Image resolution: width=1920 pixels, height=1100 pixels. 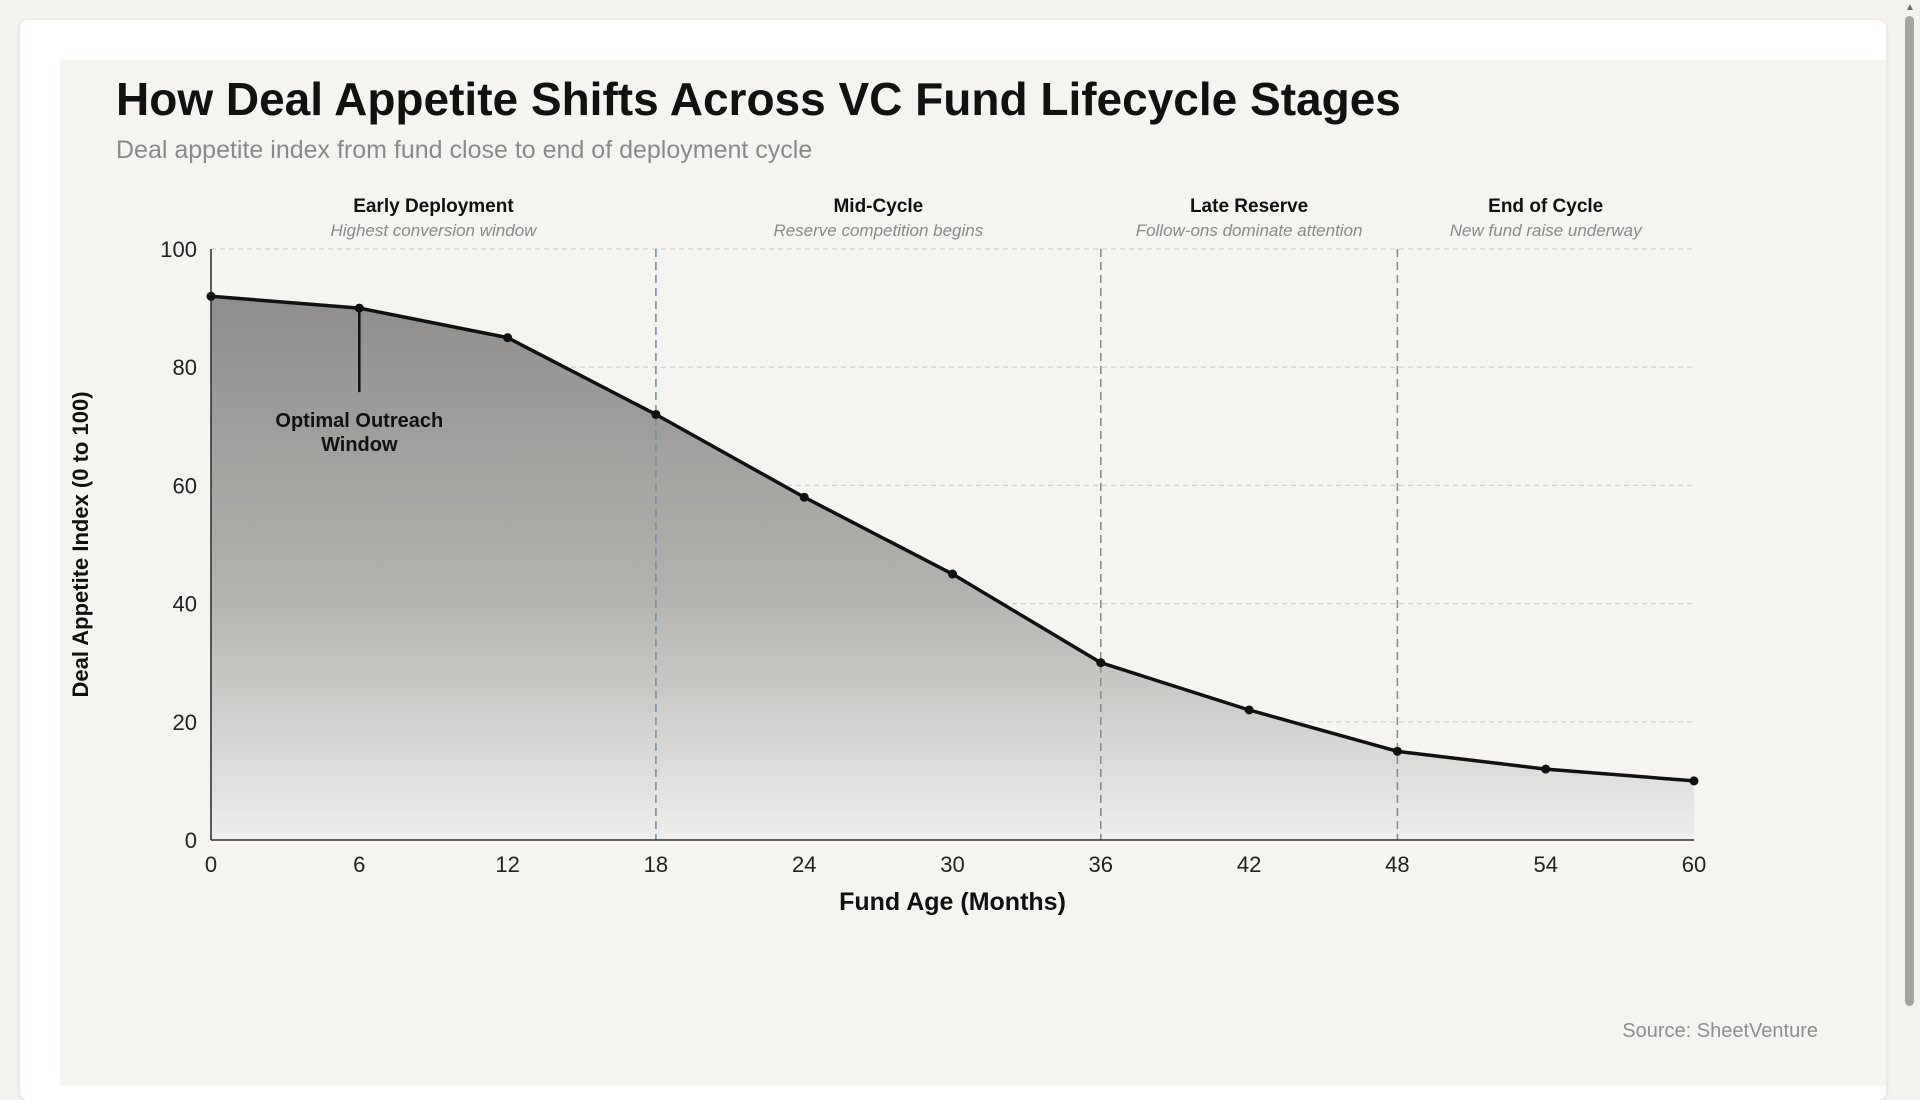 I want to click on stage-name: Mid-Cycle, so click(x=878, y=206).